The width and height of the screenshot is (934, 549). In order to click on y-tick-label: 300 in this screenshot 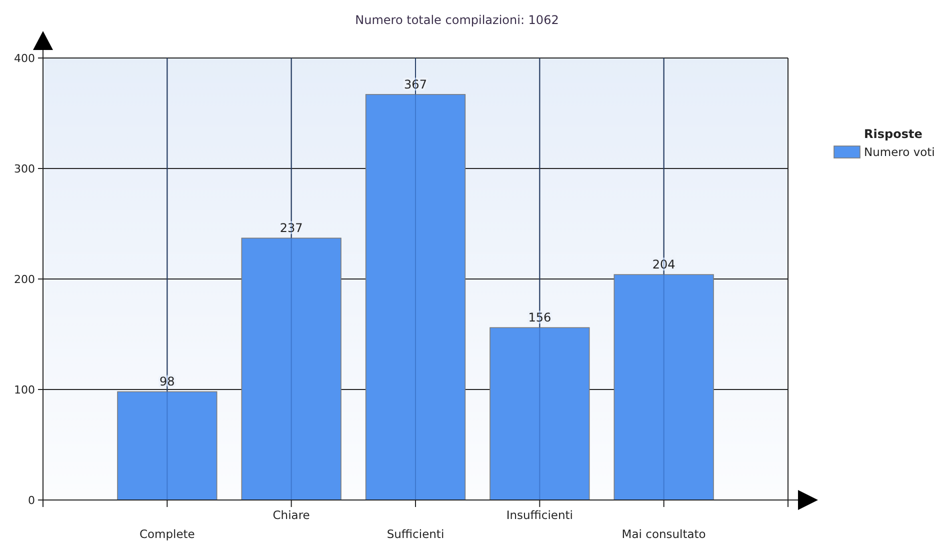, I will do `click(24, 169)`.